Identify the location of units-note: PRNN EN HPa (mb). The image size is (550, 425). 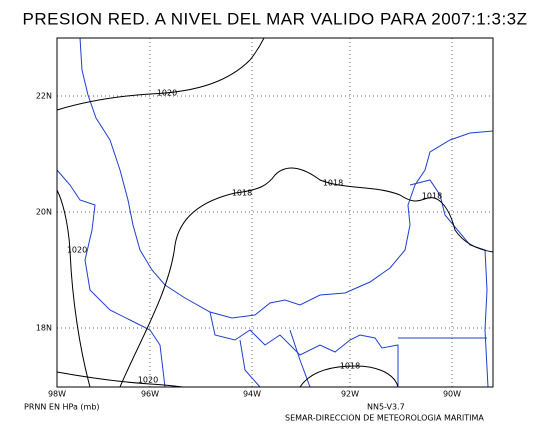
(62, 407).